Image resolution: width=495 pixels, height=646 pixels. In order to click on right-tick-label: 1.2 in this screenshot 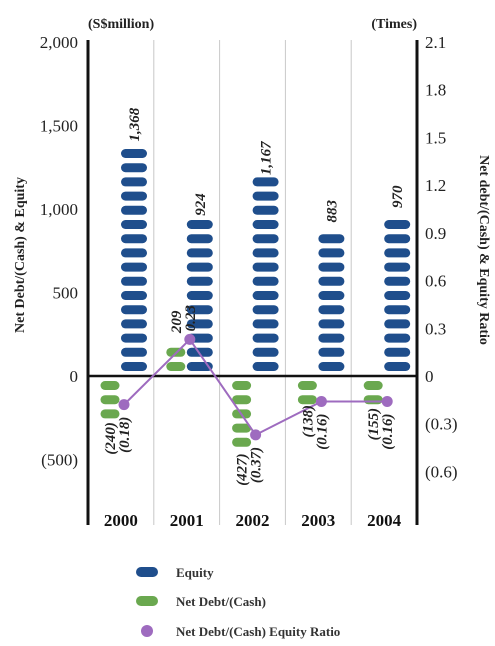, I will do `click(435, 185)`.